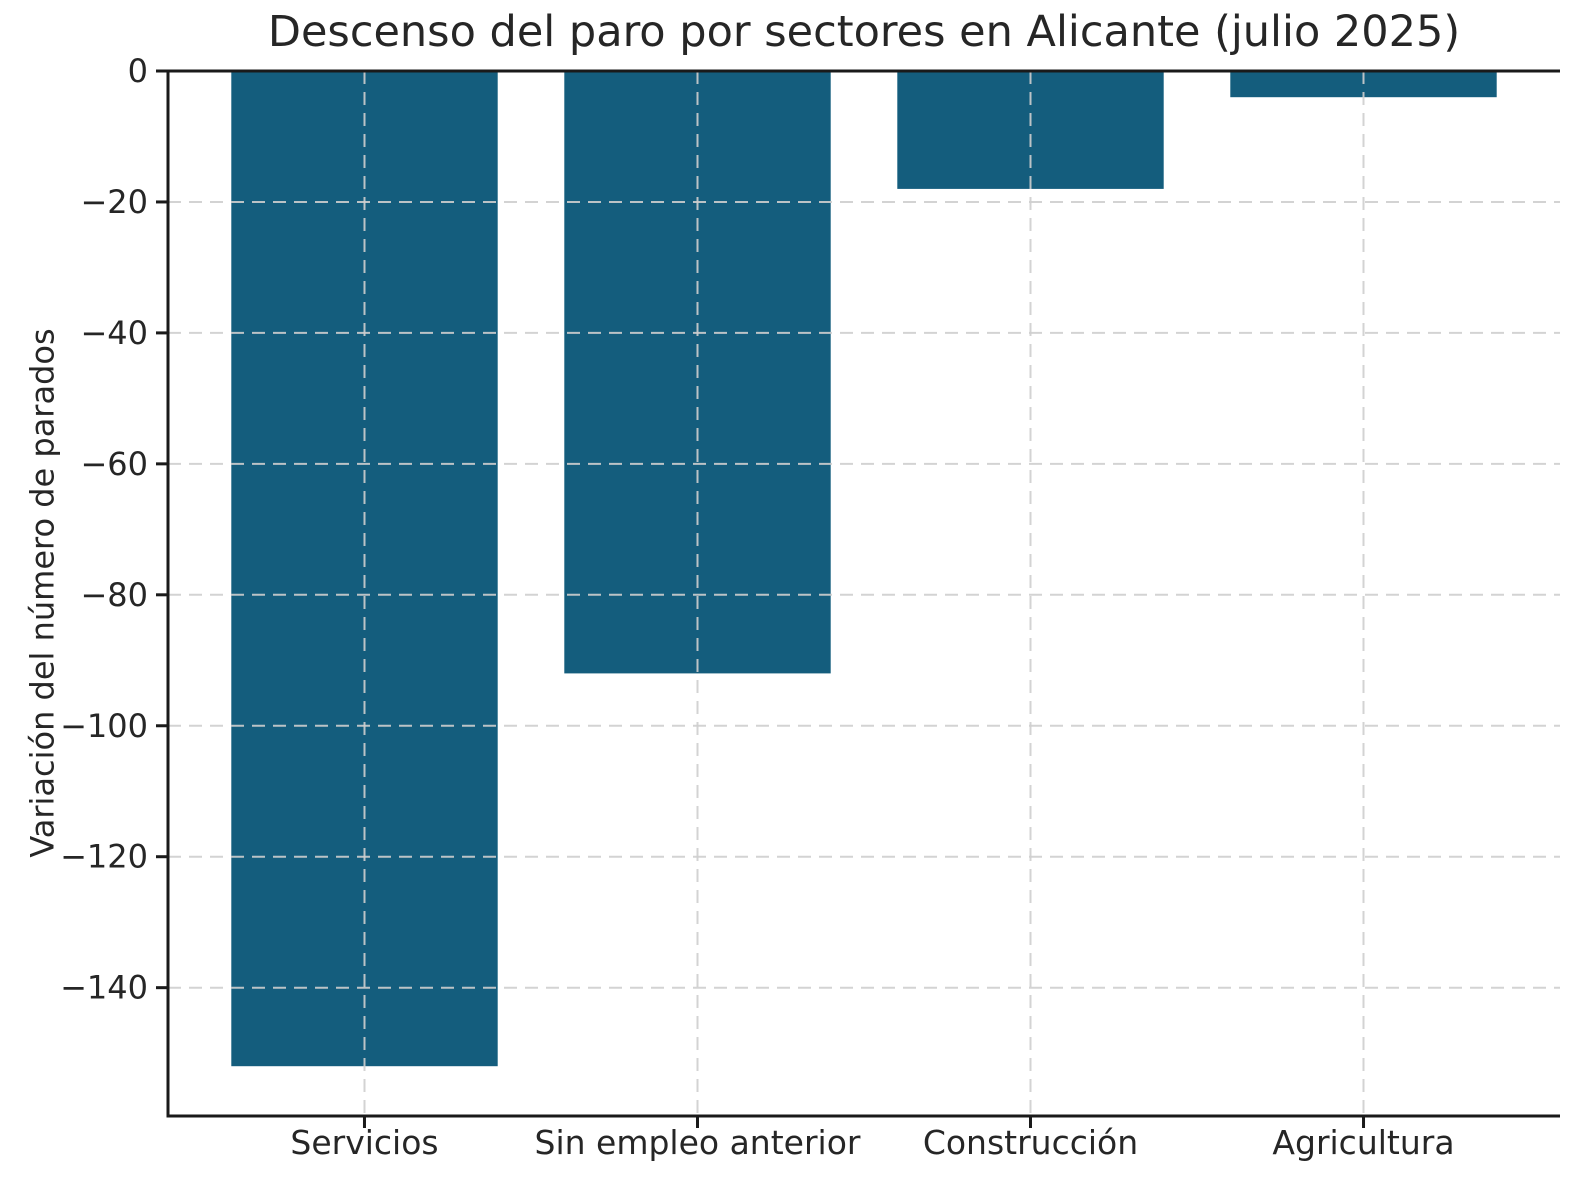 The height and width of the screenshot is (1180, 1580). What do you see at coordinates (698, 1142) in the screenshot?
I see `x-tick-label-sin-empleo-anterior: Sin empleo anterior` at bounding box center [698, 1142].